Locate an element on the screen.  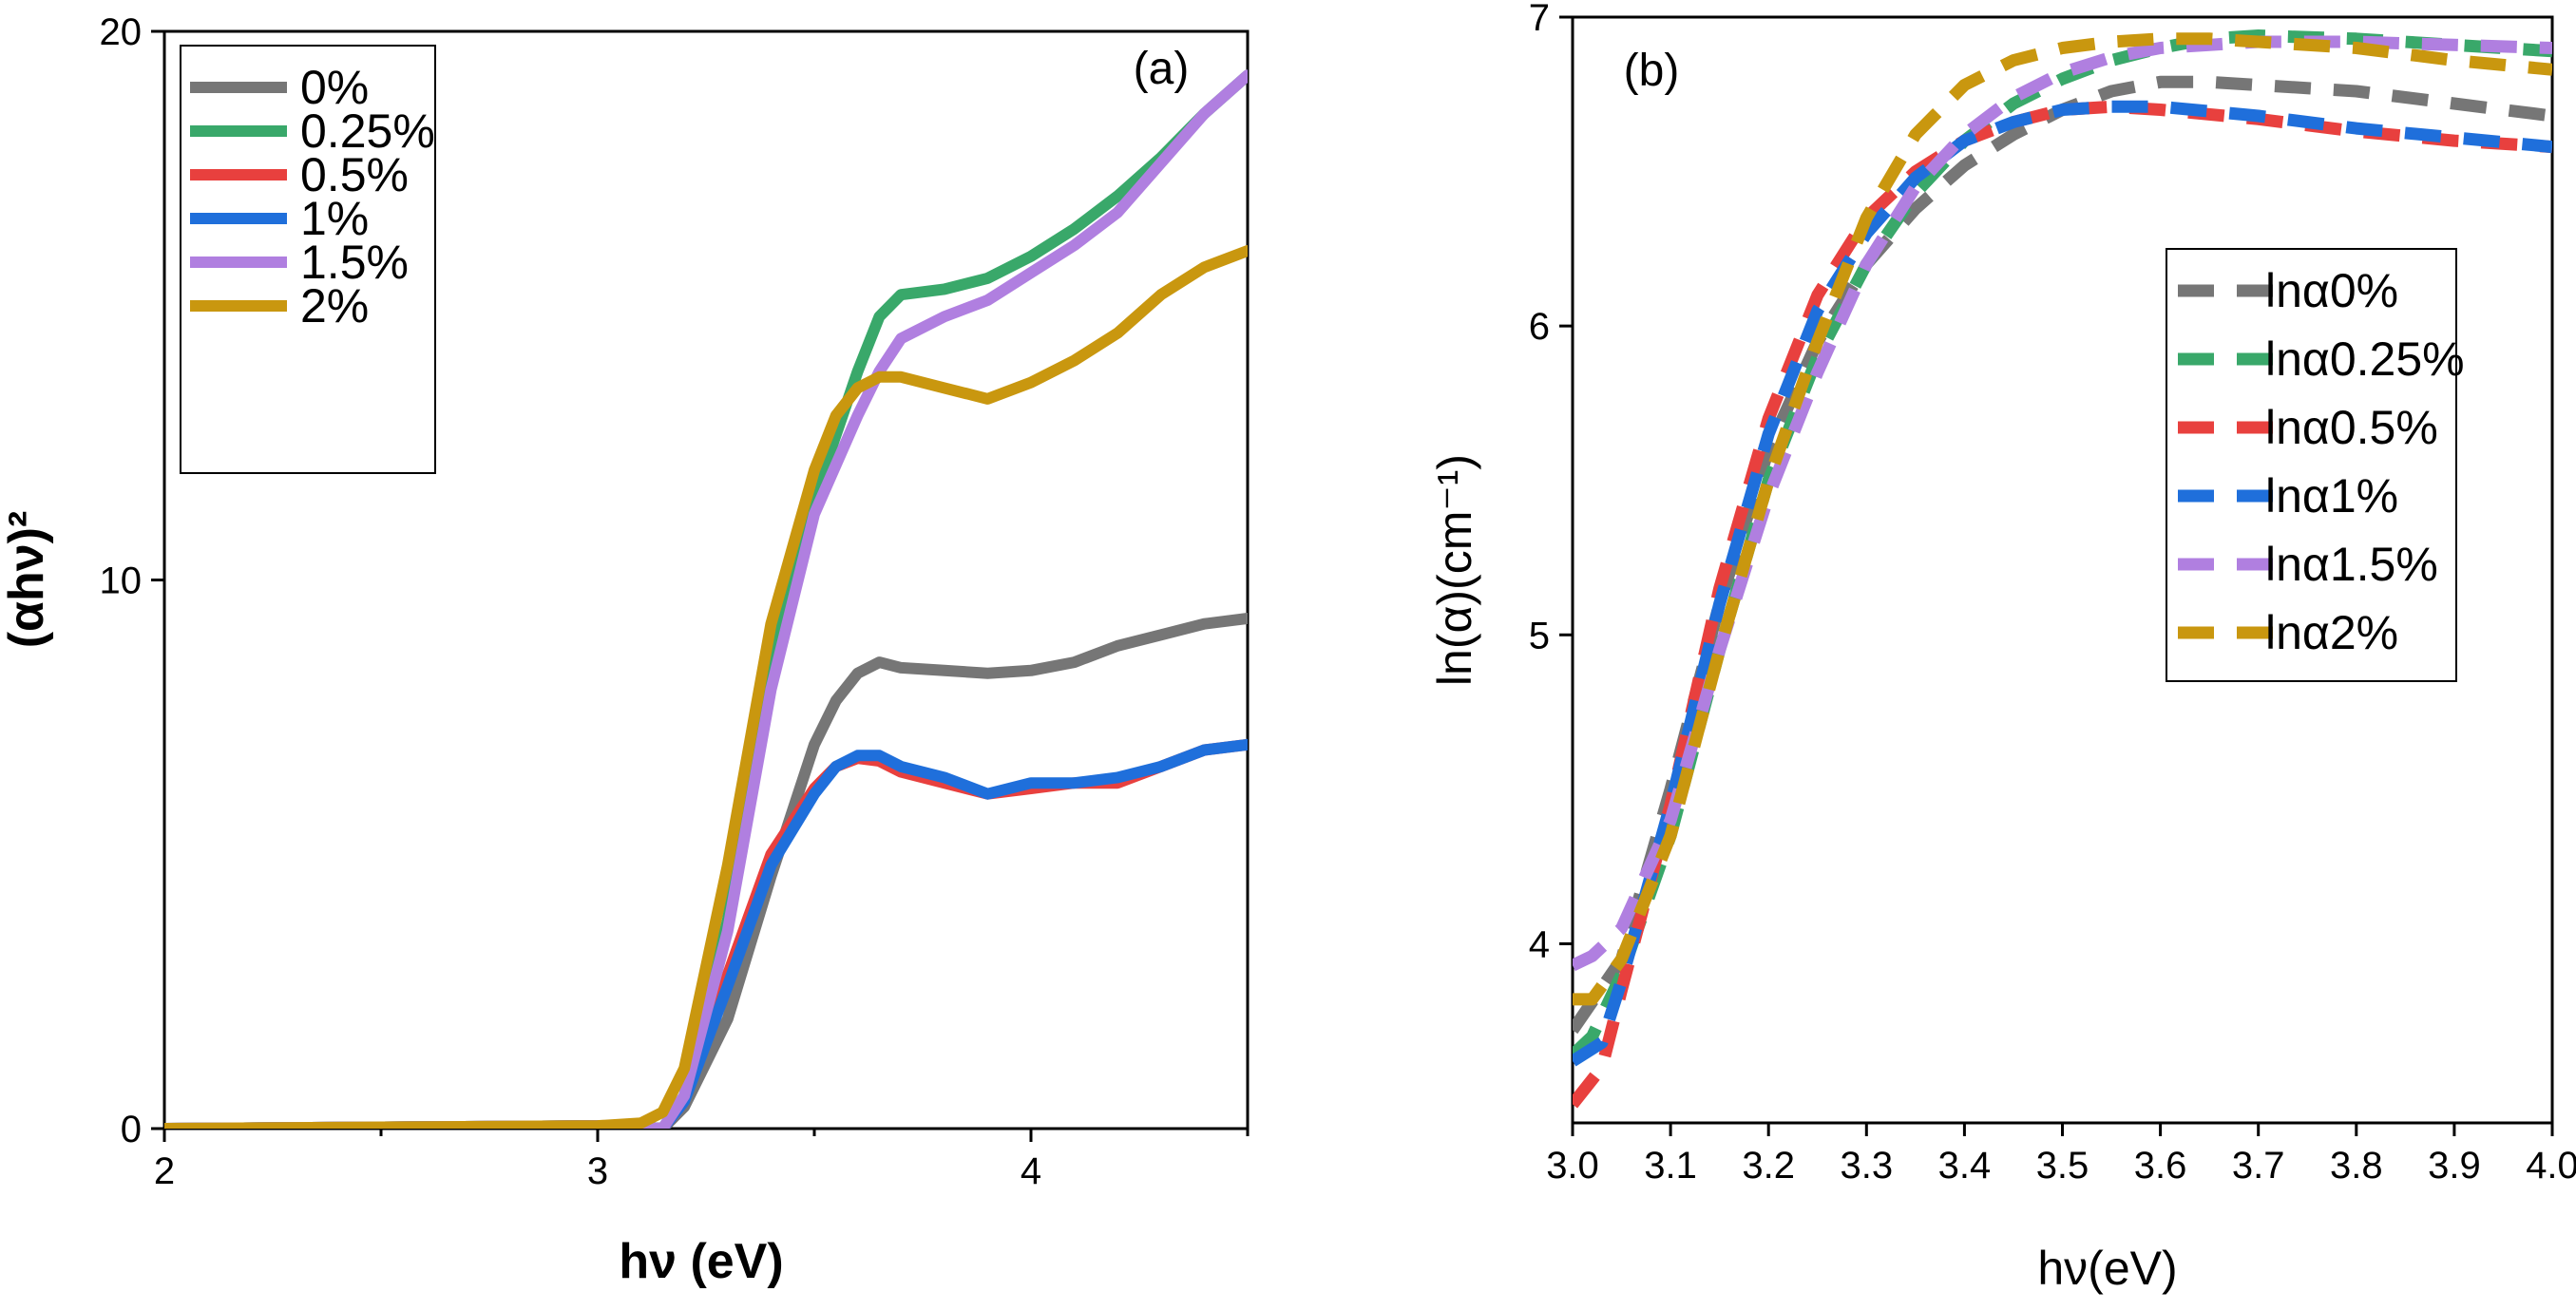
x-axis-title-a: hν (eV) is located at coordinates (701, 1261).